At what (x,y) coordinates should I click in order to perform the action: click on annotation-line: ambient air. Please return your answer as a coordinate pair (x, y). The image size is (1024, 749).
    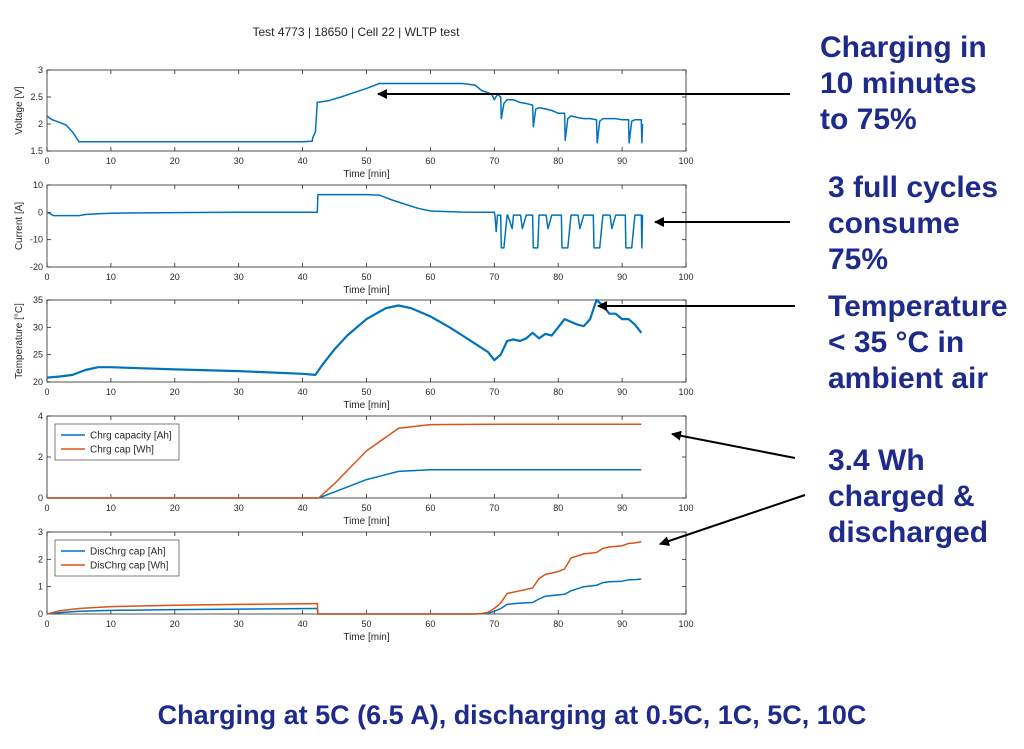
    Looking at the image, I should click on (908, 378).